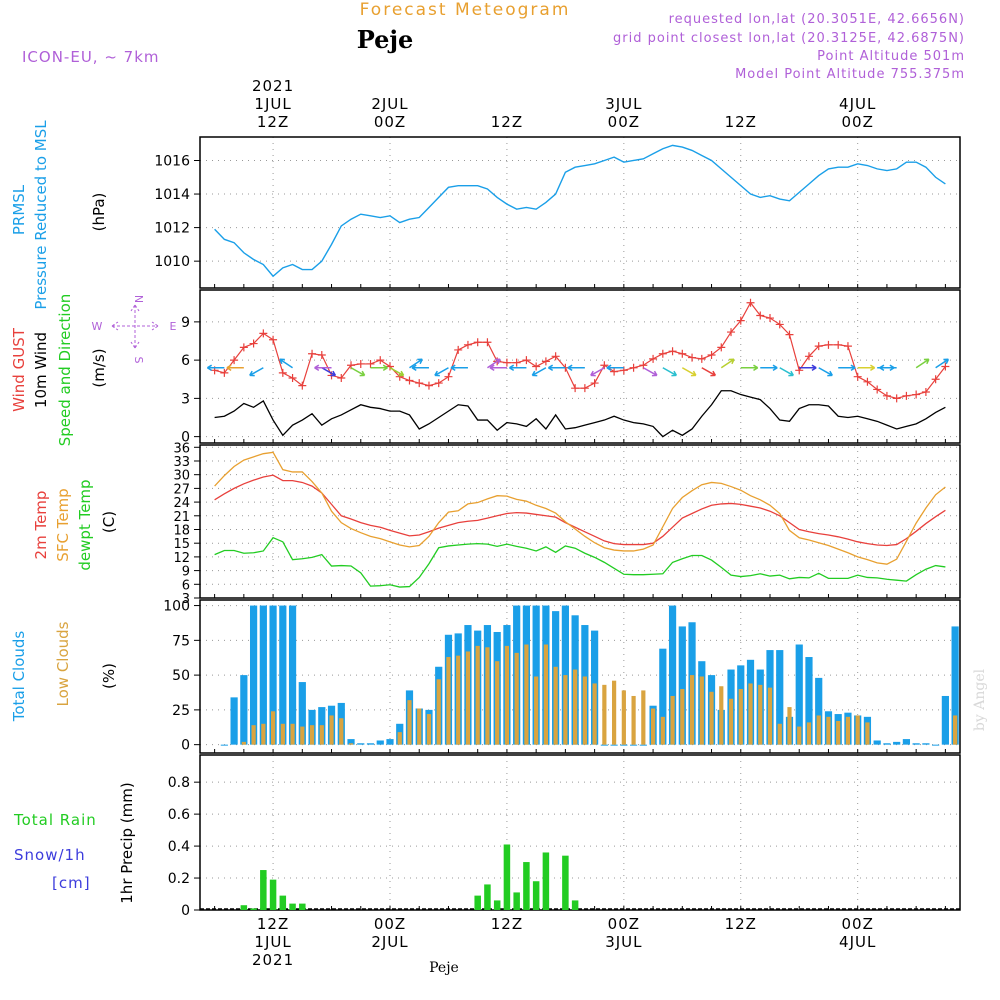 This screenshot has height=1000, width=1000. Describe the element at coordinates (465, 10) in the screenshot. I see `chart-title: Forecast Meteogram` at that location.